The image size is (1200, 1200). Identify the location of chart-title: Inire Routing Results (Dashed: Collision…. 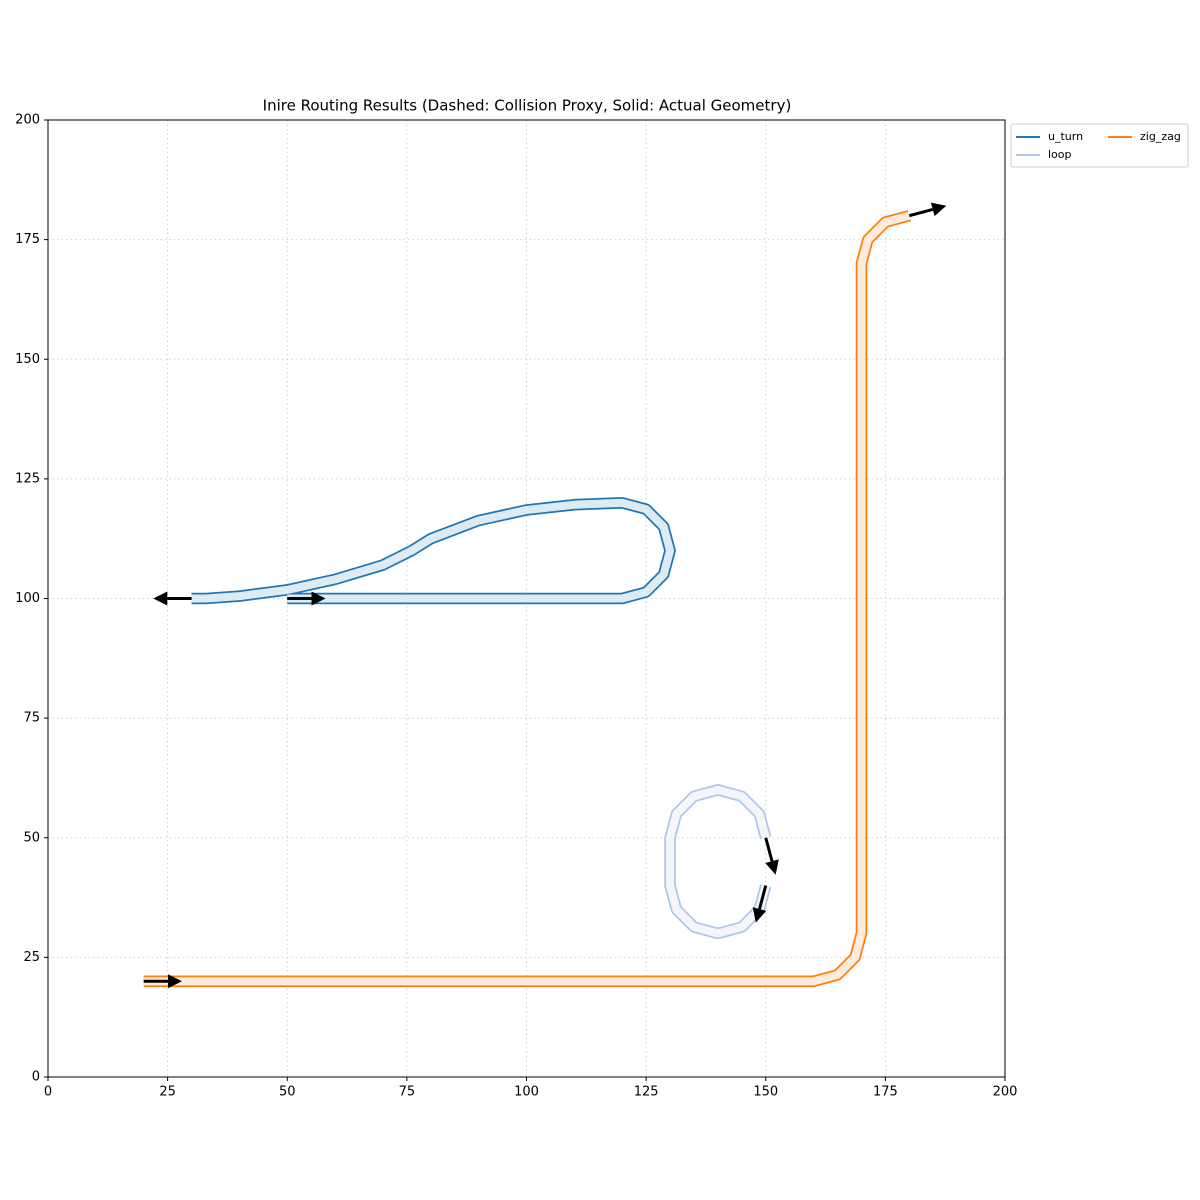
(527, 106).